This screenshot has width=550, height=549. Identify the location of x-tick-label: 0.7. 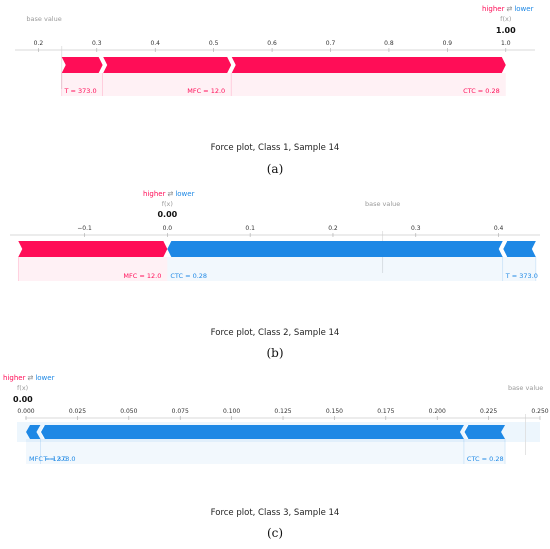
(331, 43).